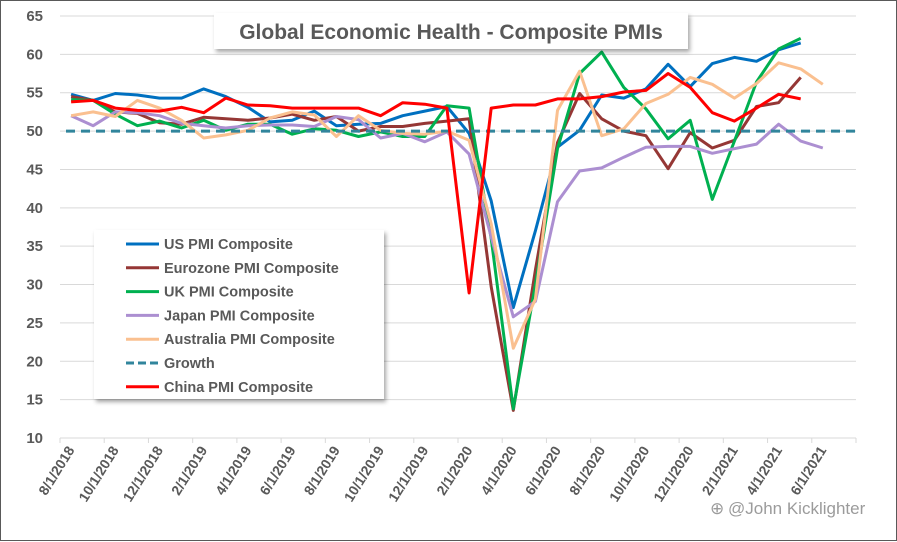 This screenshot has height=542, width=897. Describe the element at coordinates (142, 473) in the screenshot. I see `x-tick-label: 12/1/2018` at that location.